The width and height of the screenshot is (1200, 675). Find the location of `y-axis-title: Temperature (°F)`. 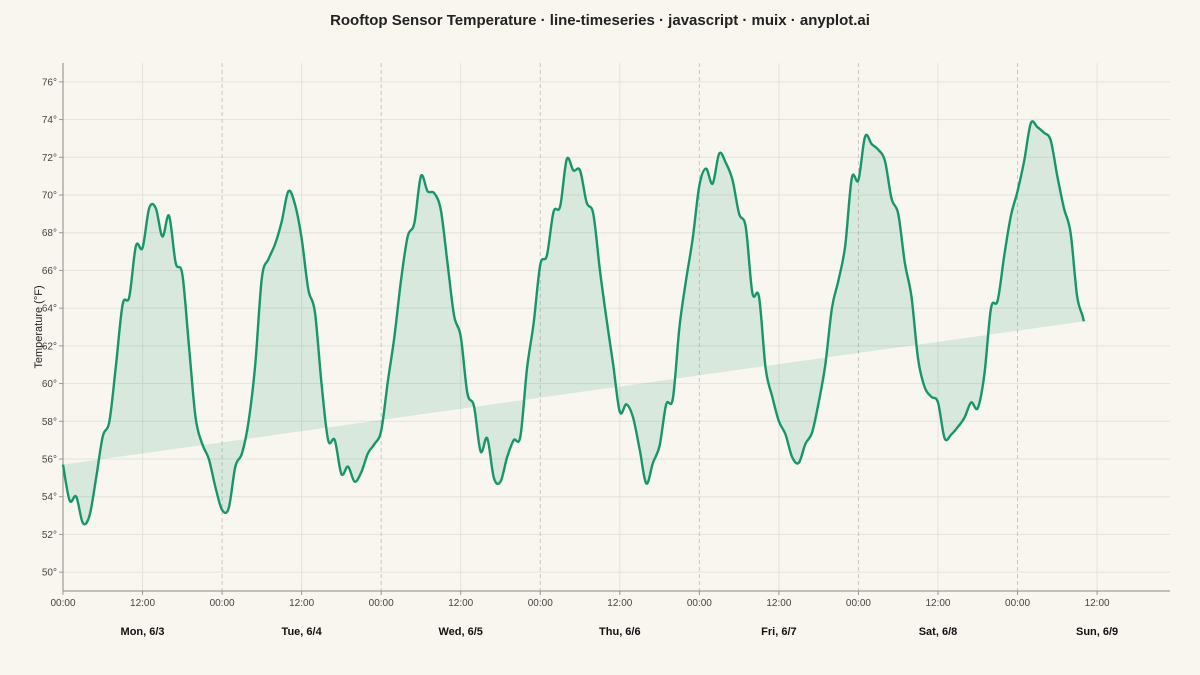

y-axis-title: Temperature (°F) is located at coordinates (39, 326).